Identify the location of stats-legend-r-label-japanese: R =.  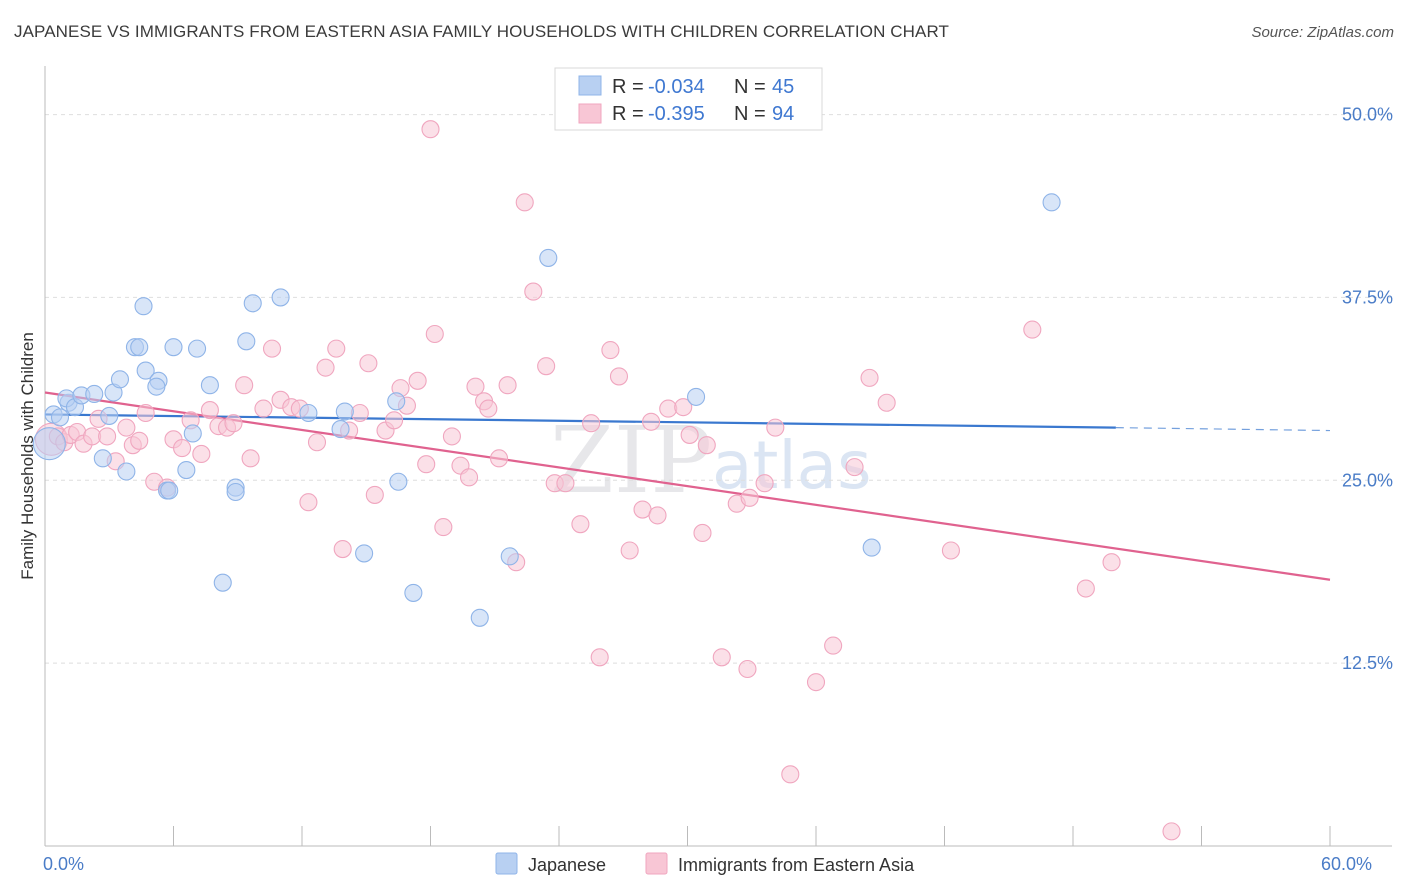
(628, 87).